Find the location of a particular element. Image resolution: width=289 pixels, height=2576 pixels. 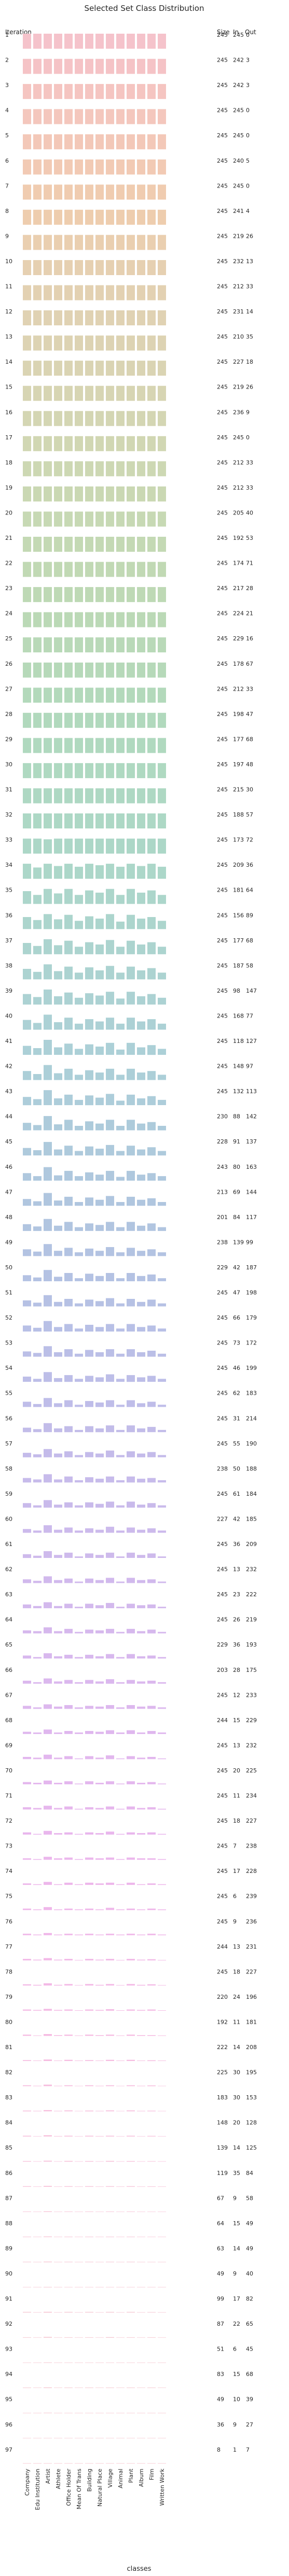

out-value: 21 is located at coordinates (249, 613).